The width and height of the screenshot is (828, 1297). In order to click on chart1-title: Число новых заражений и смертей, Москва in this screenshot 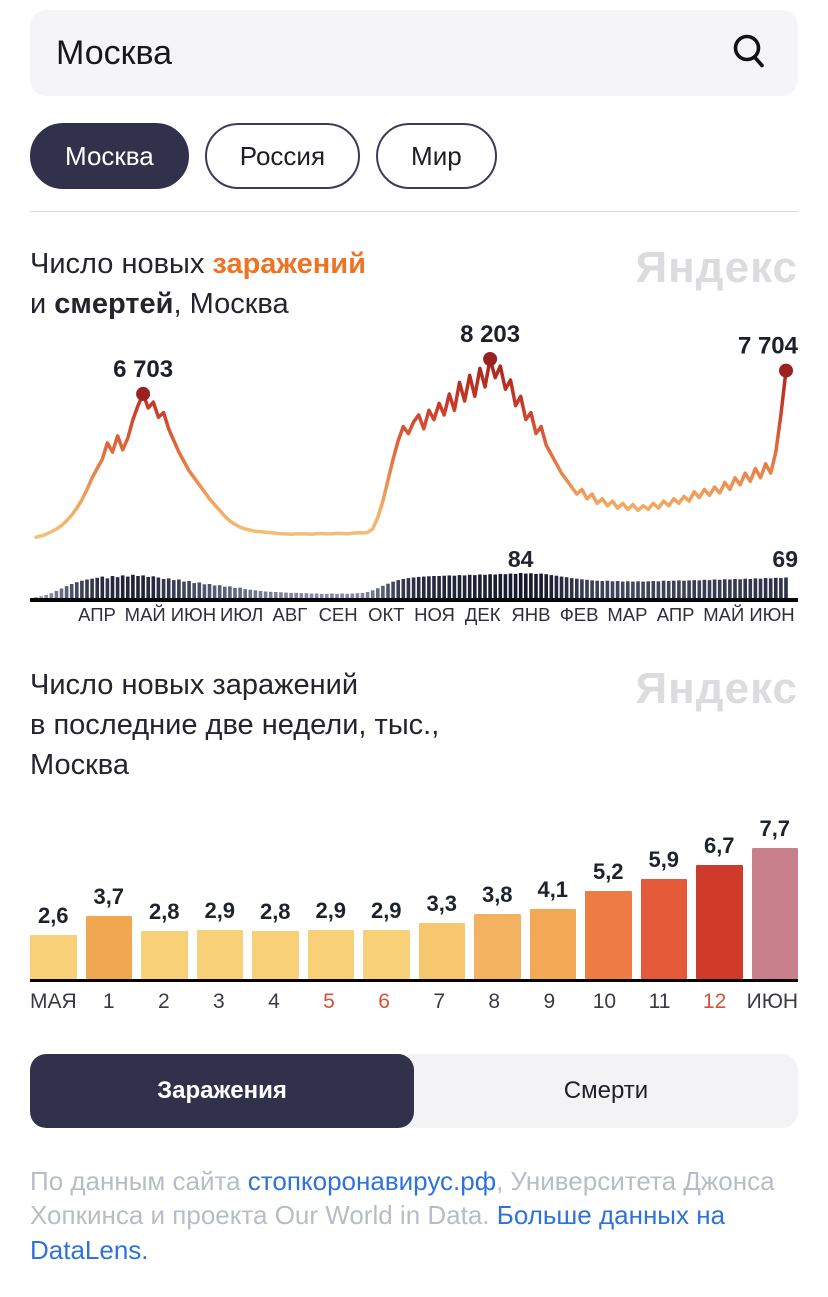, I will do `click(198, 284)`.